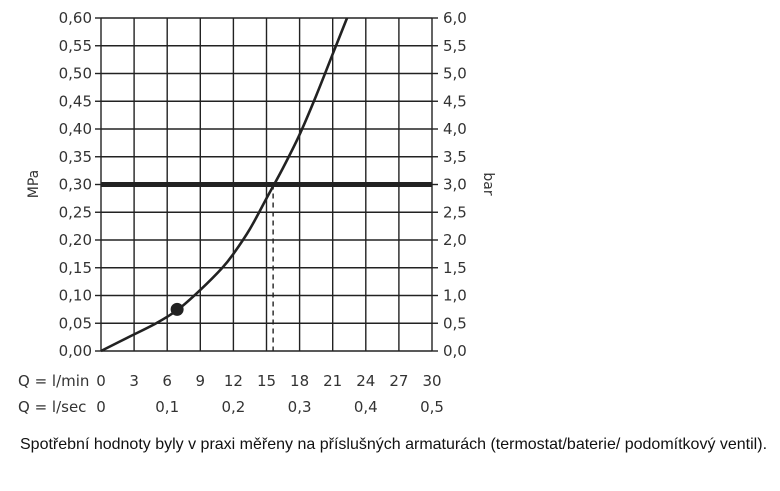  Describe the element at coordinates (332, 381) in the screenshot. I see `x-tick-label: 21` at that location.